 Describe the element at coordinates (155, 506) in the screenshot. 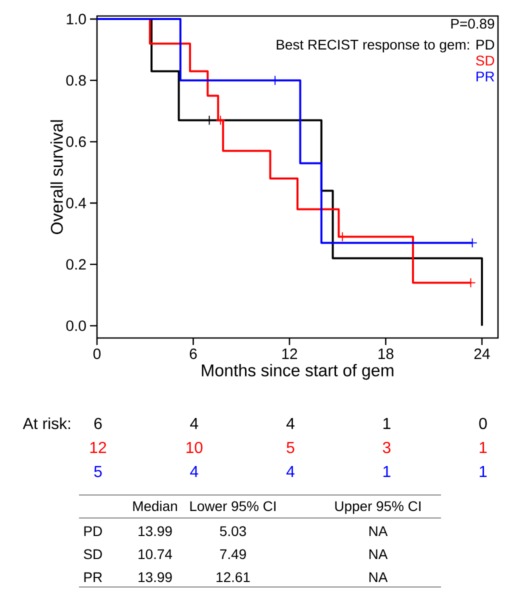

I see `text: Median` at that location.